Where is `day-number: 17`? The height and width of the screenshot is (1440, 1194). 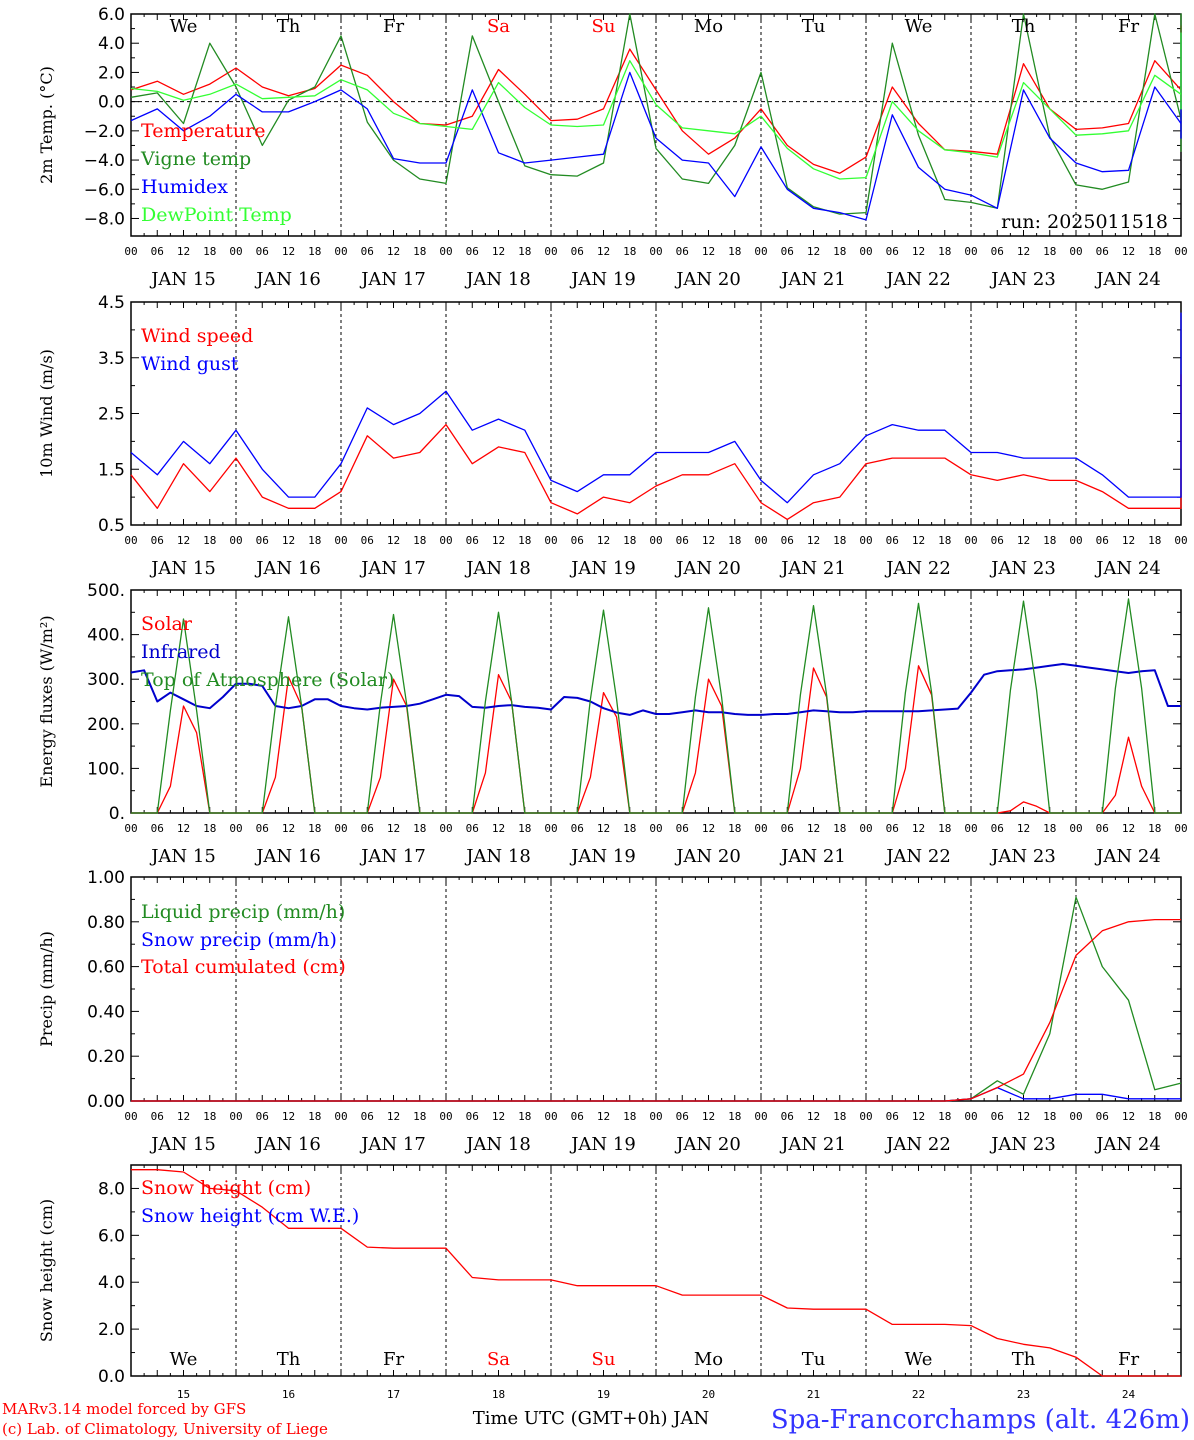
day-number: 17 is located at coordinates (393, 1394).